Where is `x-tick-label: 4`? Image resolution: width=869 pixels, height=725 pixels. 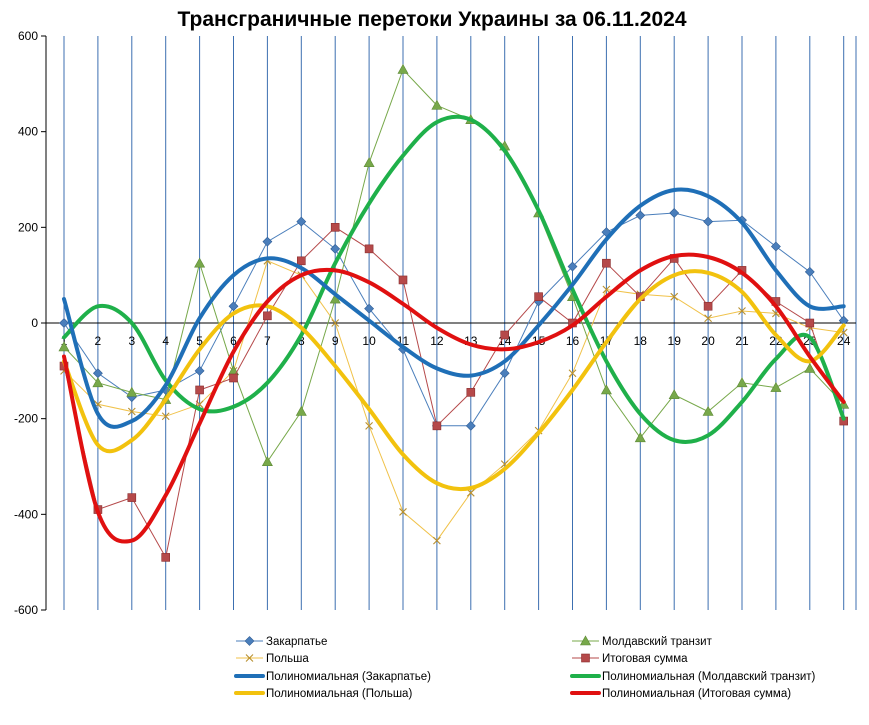
x-tick-label: 4 is located at coordinates (165, 341).